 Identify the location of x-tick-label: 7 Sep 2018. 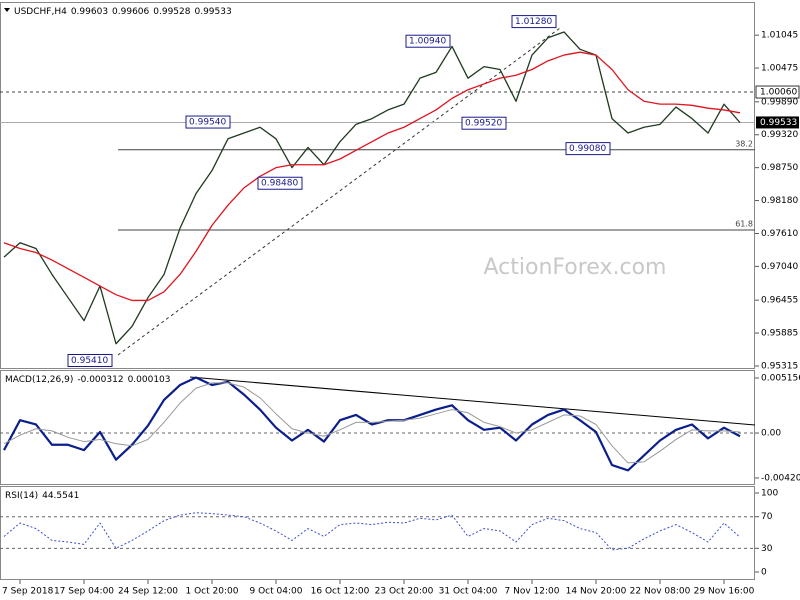
(28, 592).